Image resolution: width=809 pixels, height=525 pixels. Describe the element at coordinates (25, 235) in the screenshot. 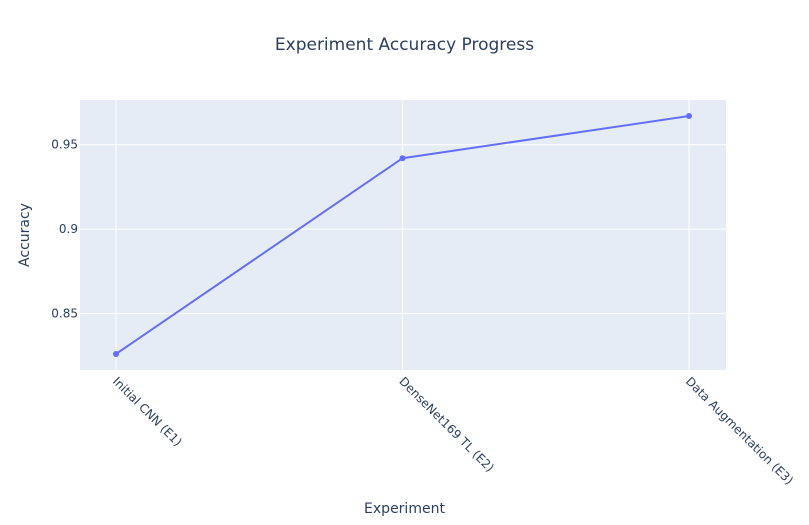

I see `y-axis-title: Accuracy` at that location.